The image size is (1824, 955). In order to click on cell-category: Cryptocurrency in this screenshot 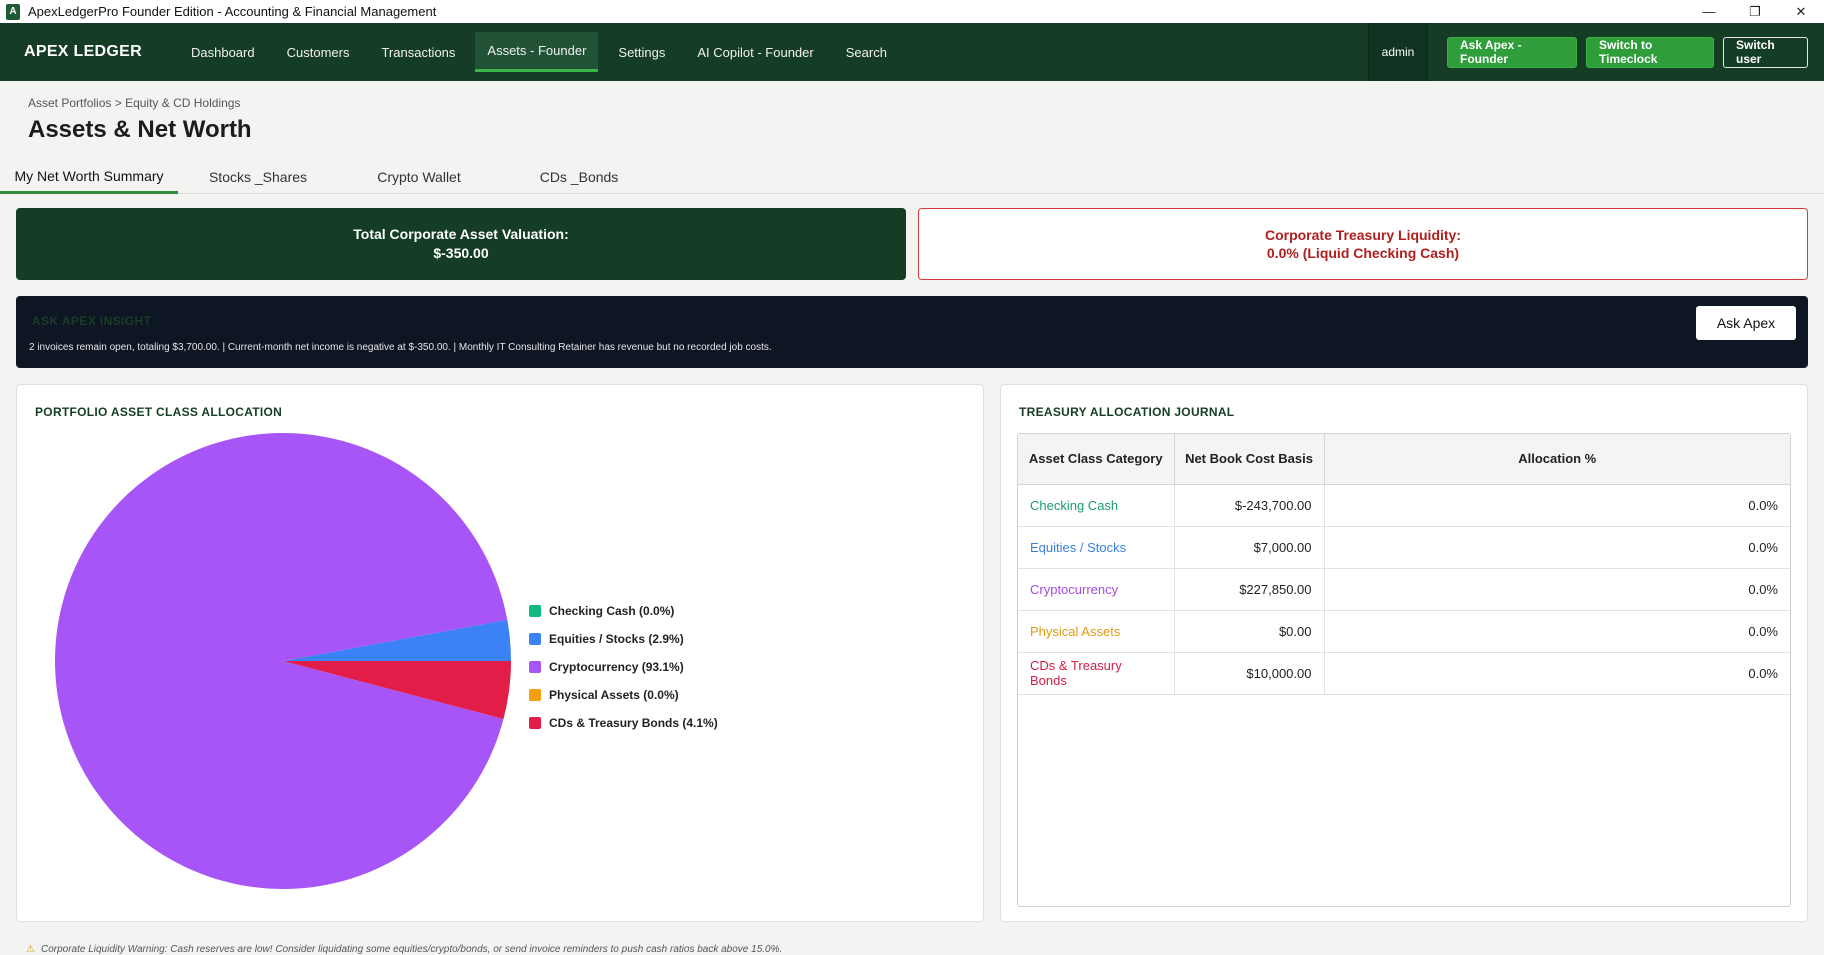, I will do `click(1096, 589)`.